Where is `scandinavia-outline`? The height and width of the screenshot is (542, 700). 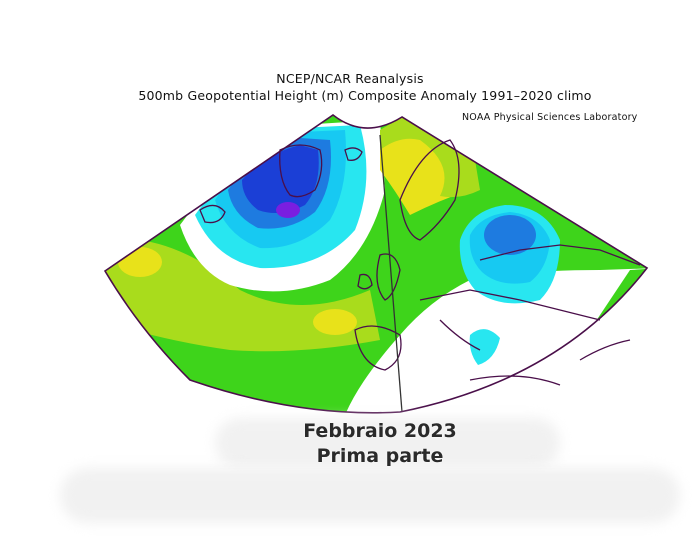
scandinavia-outline is located at coordinates (429, 190).